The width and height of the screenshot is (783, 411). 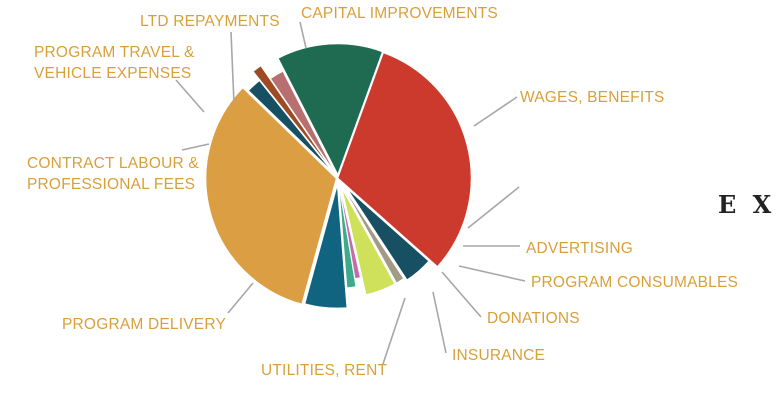 I want to click on slice-label-program-travel-line1: PROGRAM TRAVEL &, so click(x=114, y=52).